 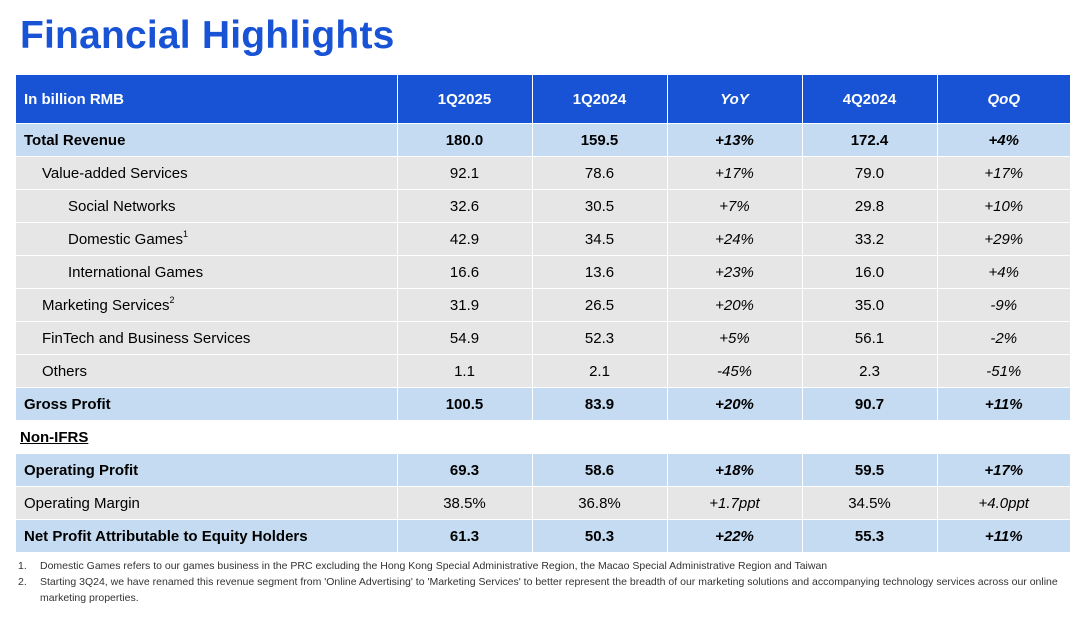 What do you see at coordinates (600, 206) in the screenshot?
I see `cell-1q2024: 30.5` at bounding box center [600, 206].